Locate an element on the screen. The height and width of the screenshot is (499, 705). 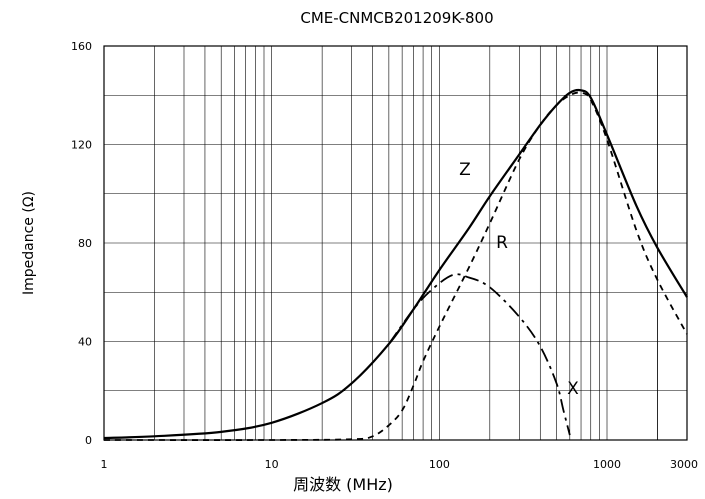
x-tick-label: 100 is located at coordinates (439, 464).